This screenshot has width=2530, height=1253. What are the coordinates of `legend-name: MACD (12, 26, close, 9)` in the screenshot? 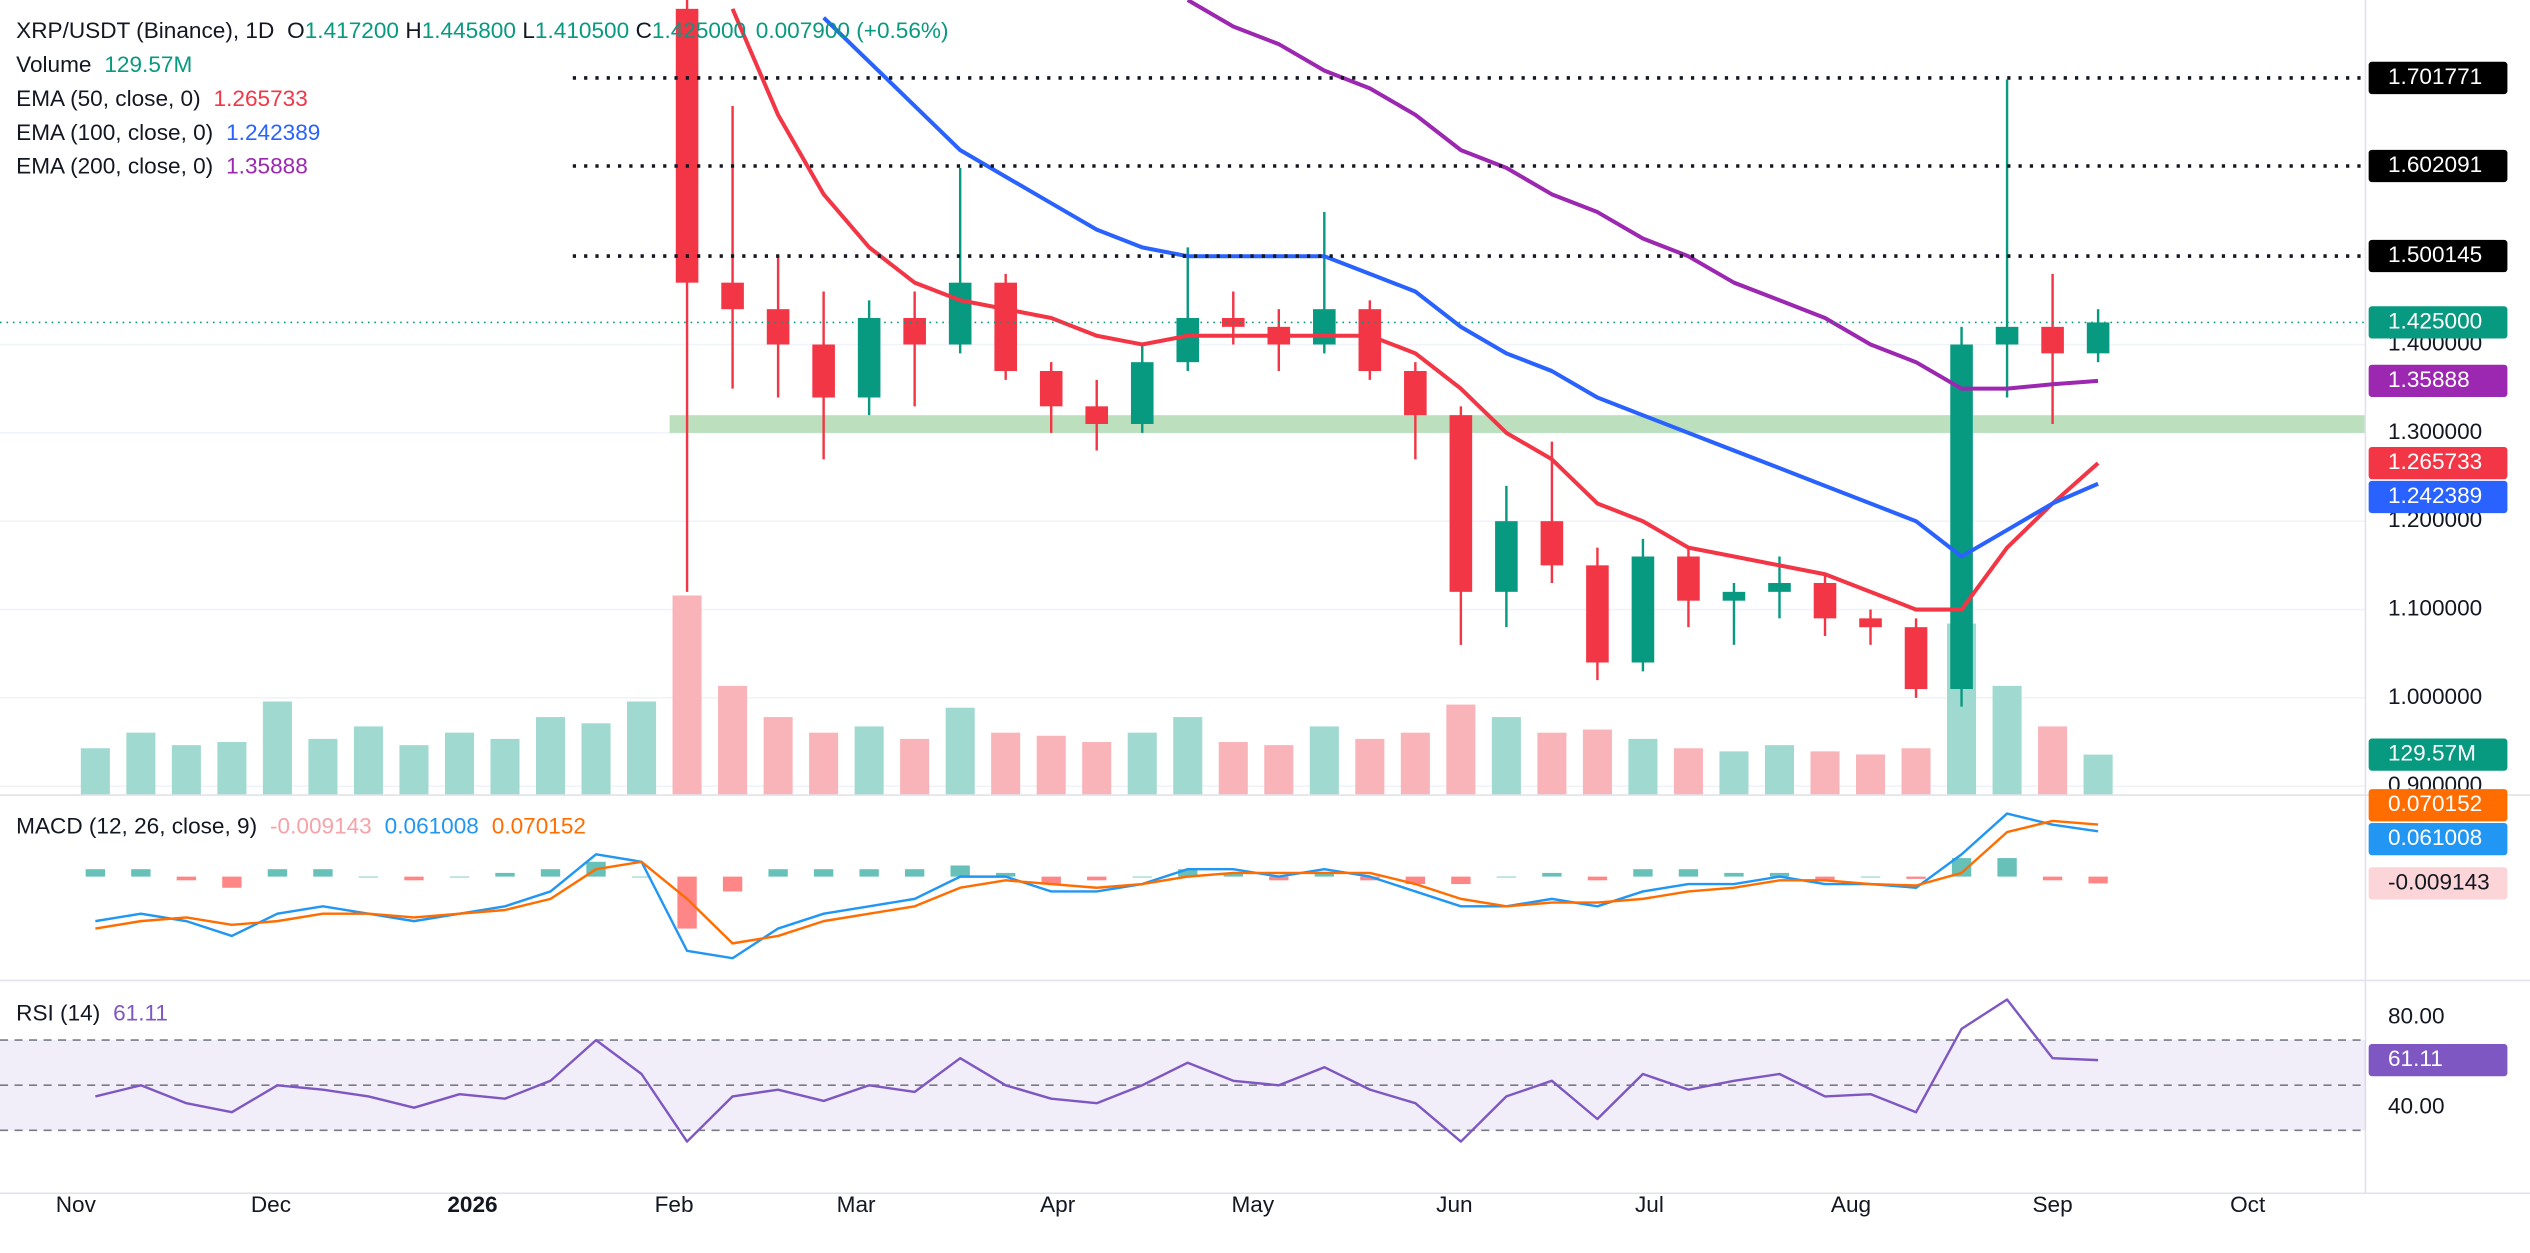 It's located at (136, 825).